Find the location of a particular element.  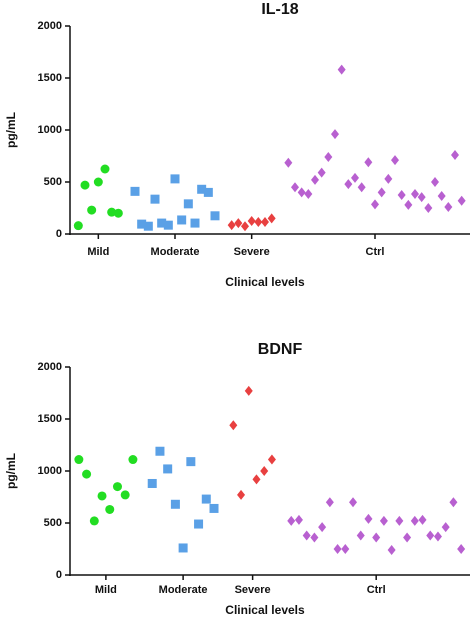

y-tick-label: 500 is located at coordinates (53, 182).